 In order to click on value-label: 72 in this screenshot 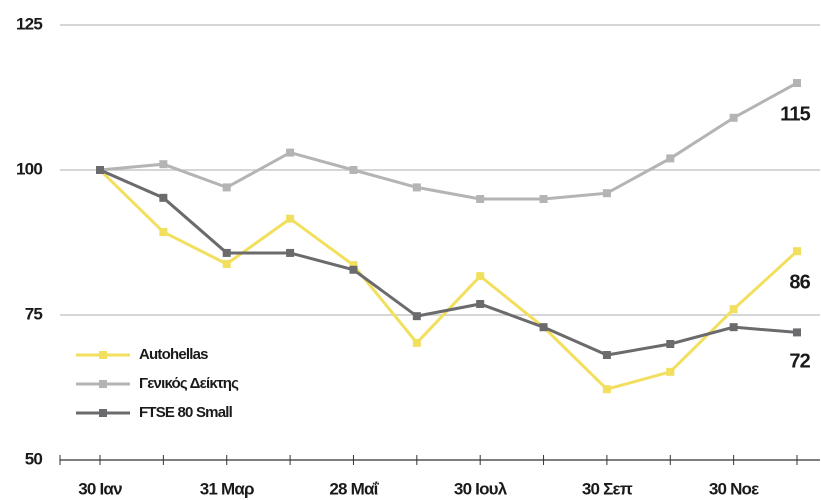, I will do `click(799, 362)`.